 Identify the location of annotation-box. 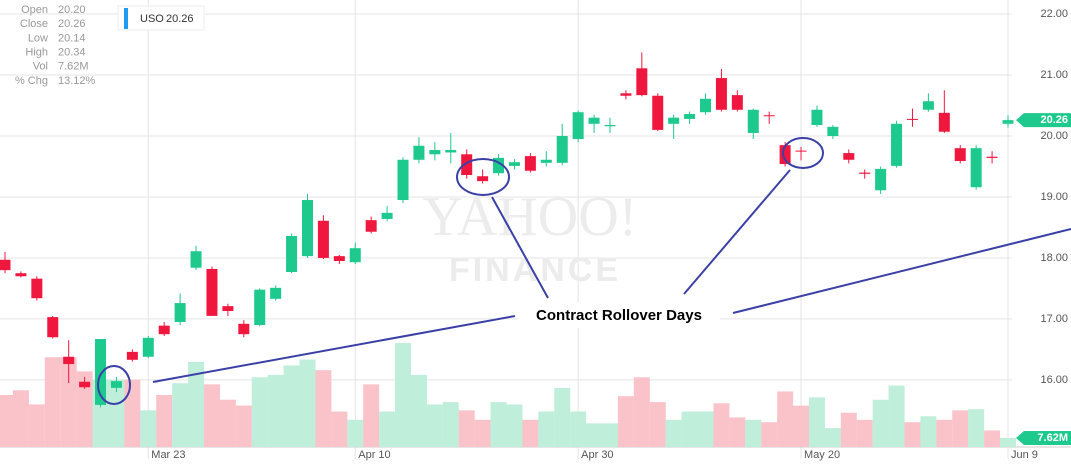
(619, 315).